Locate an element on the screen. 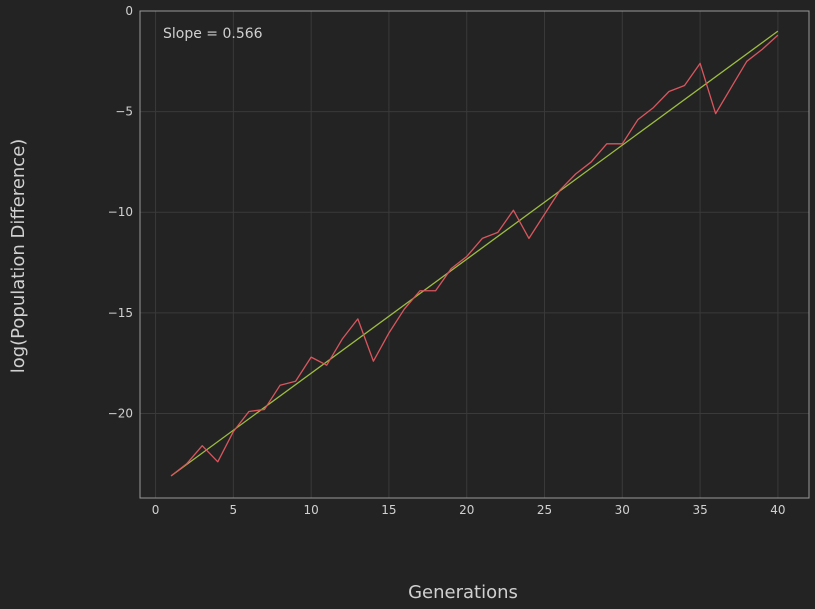  x-tick-label: 0 is located at coordinates (156, 510).